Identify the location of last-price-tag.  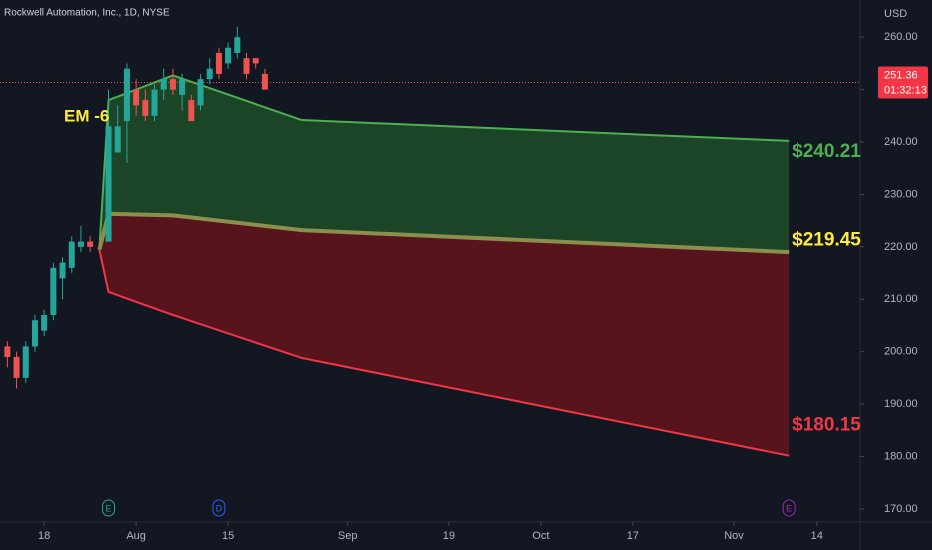
(903, 82).